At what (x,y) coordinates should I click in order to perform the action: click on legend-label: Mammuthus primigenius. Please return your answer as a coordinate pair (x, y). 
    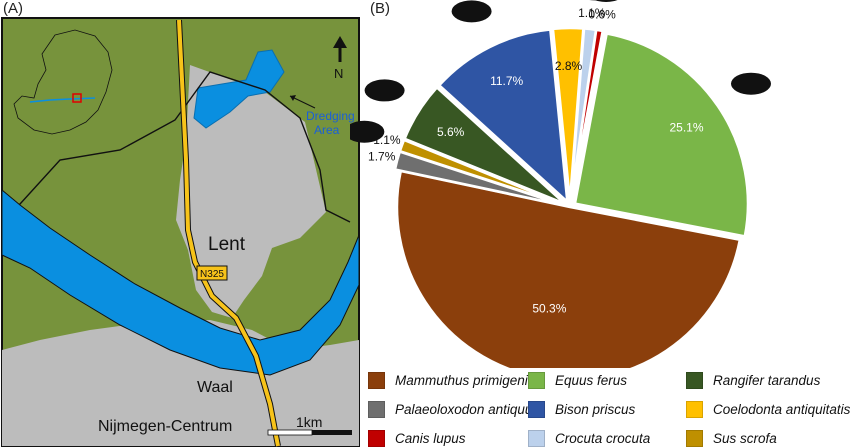
    Looking at the image, I should click on (469, 380).